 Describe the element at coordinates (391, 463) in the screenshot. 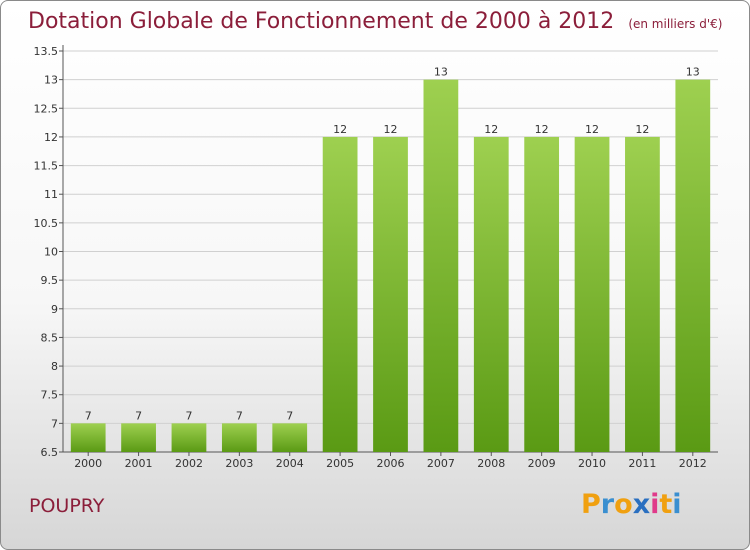

I see `x-tick-label-2006: 2006` at that location.